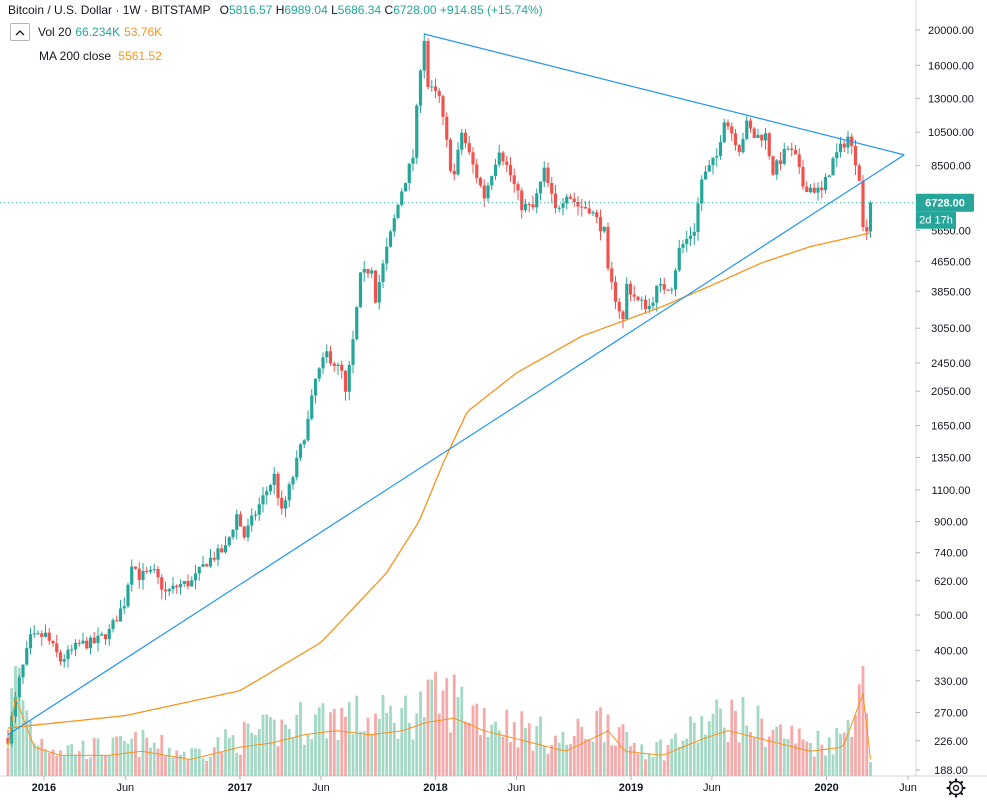  What do you see at coordinates (951, 99) in the screenshot?
I see `y-tick-label: 13000.00` at bounding box center [951, 99].